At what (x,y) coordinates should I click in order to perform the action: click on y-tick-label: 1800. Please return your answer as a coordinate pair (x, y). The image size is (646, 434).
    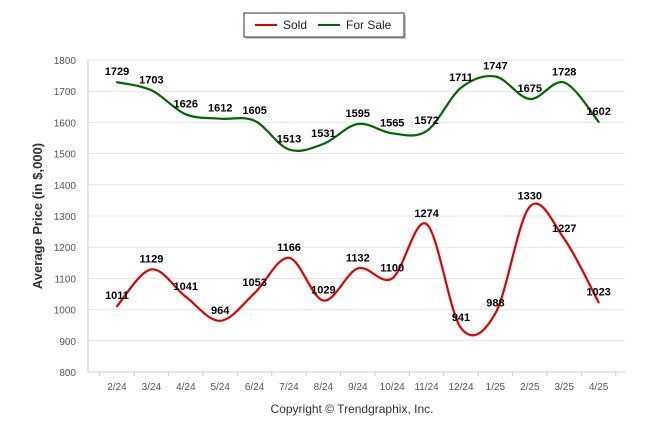
    Looking at the image, I should click on (65, 61).